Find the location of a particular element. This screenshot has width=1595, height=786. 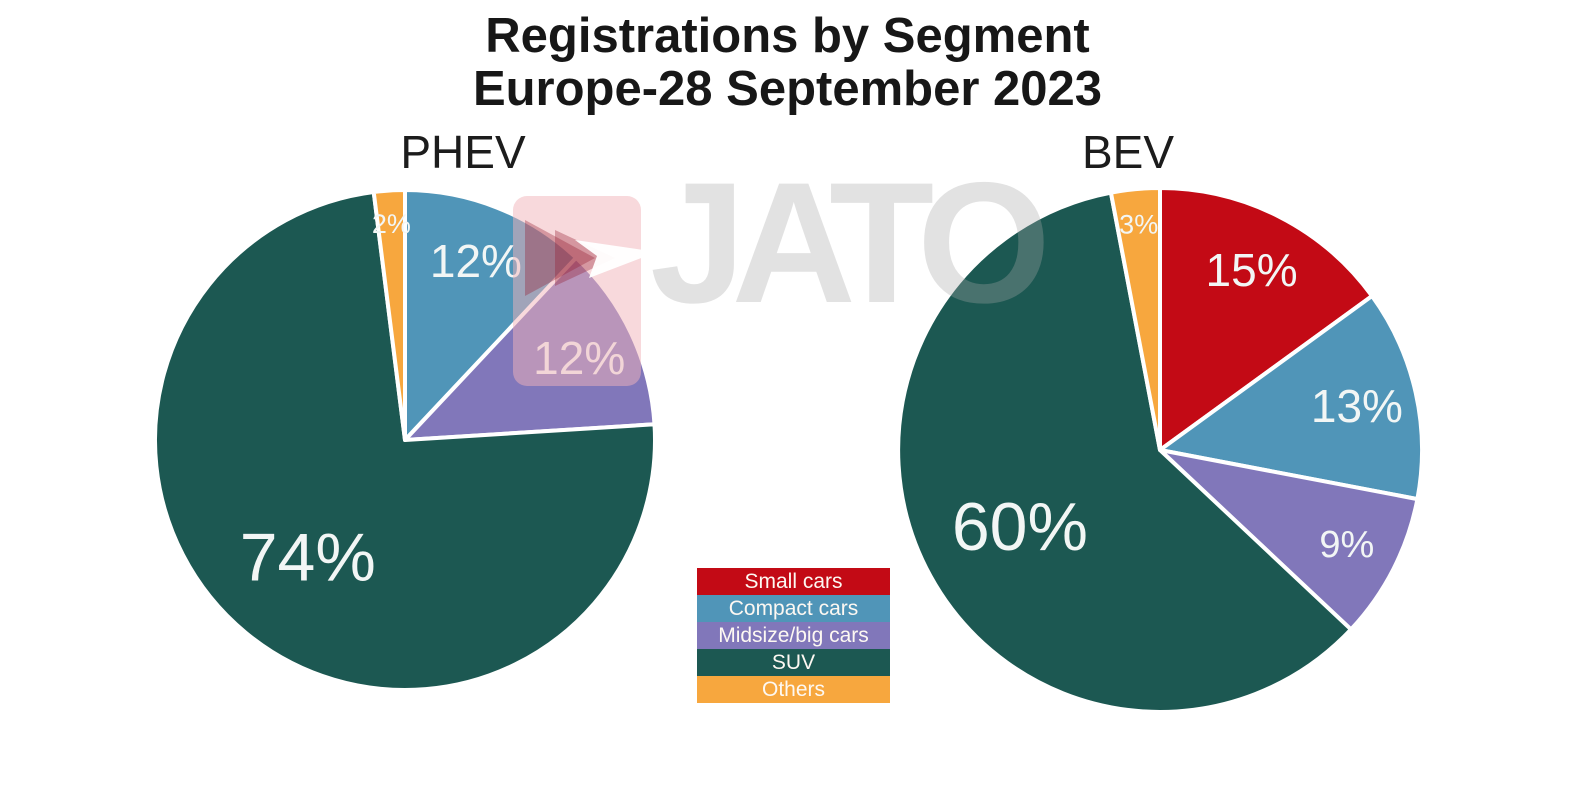

legend-item-compact-cars: Compact cars is located at coordinates (793, 608).